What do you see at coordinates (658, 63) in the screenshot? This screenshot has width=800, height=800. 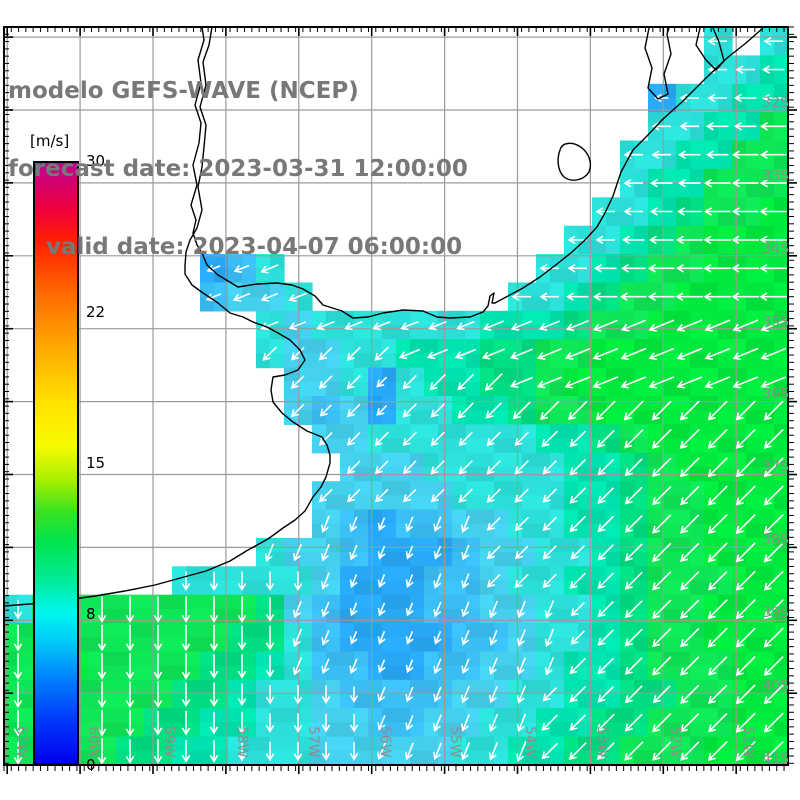 I see `coastline-path` at bounding box center [658, 63].